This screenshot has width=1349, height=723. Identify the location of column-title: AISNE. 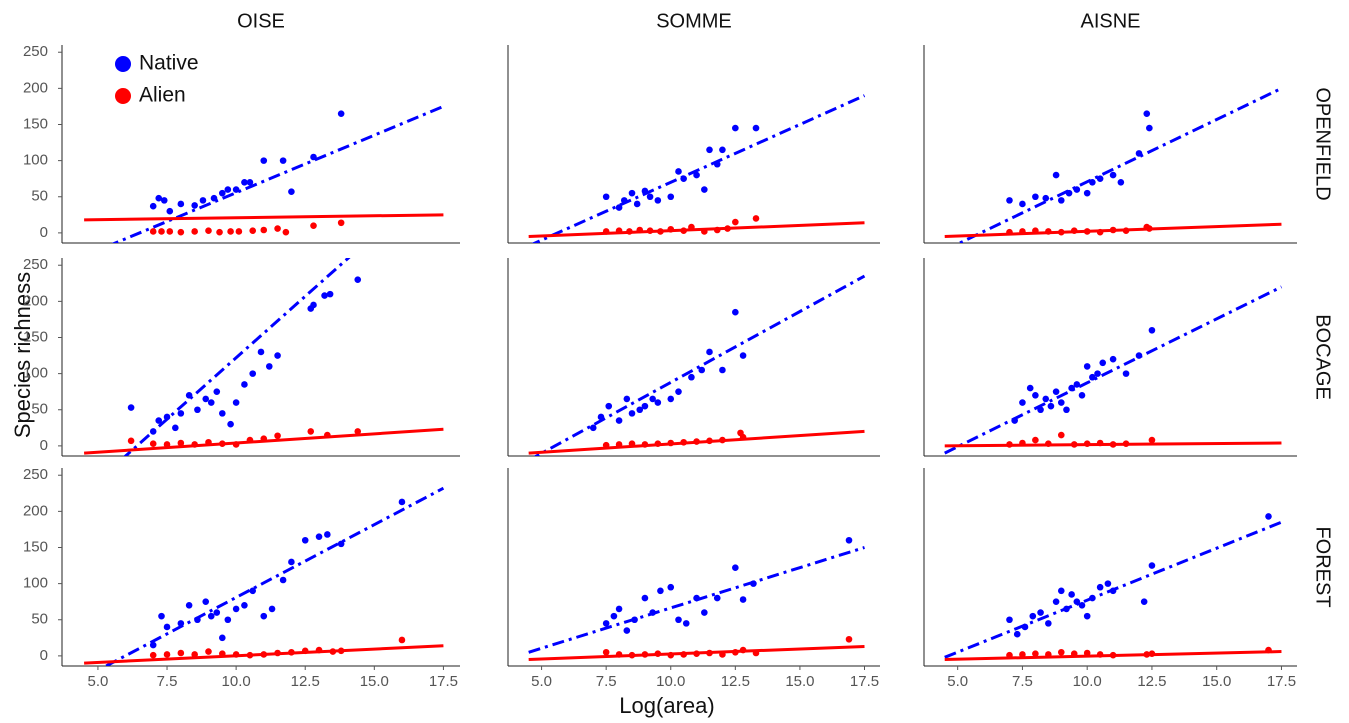
(1110, 21).